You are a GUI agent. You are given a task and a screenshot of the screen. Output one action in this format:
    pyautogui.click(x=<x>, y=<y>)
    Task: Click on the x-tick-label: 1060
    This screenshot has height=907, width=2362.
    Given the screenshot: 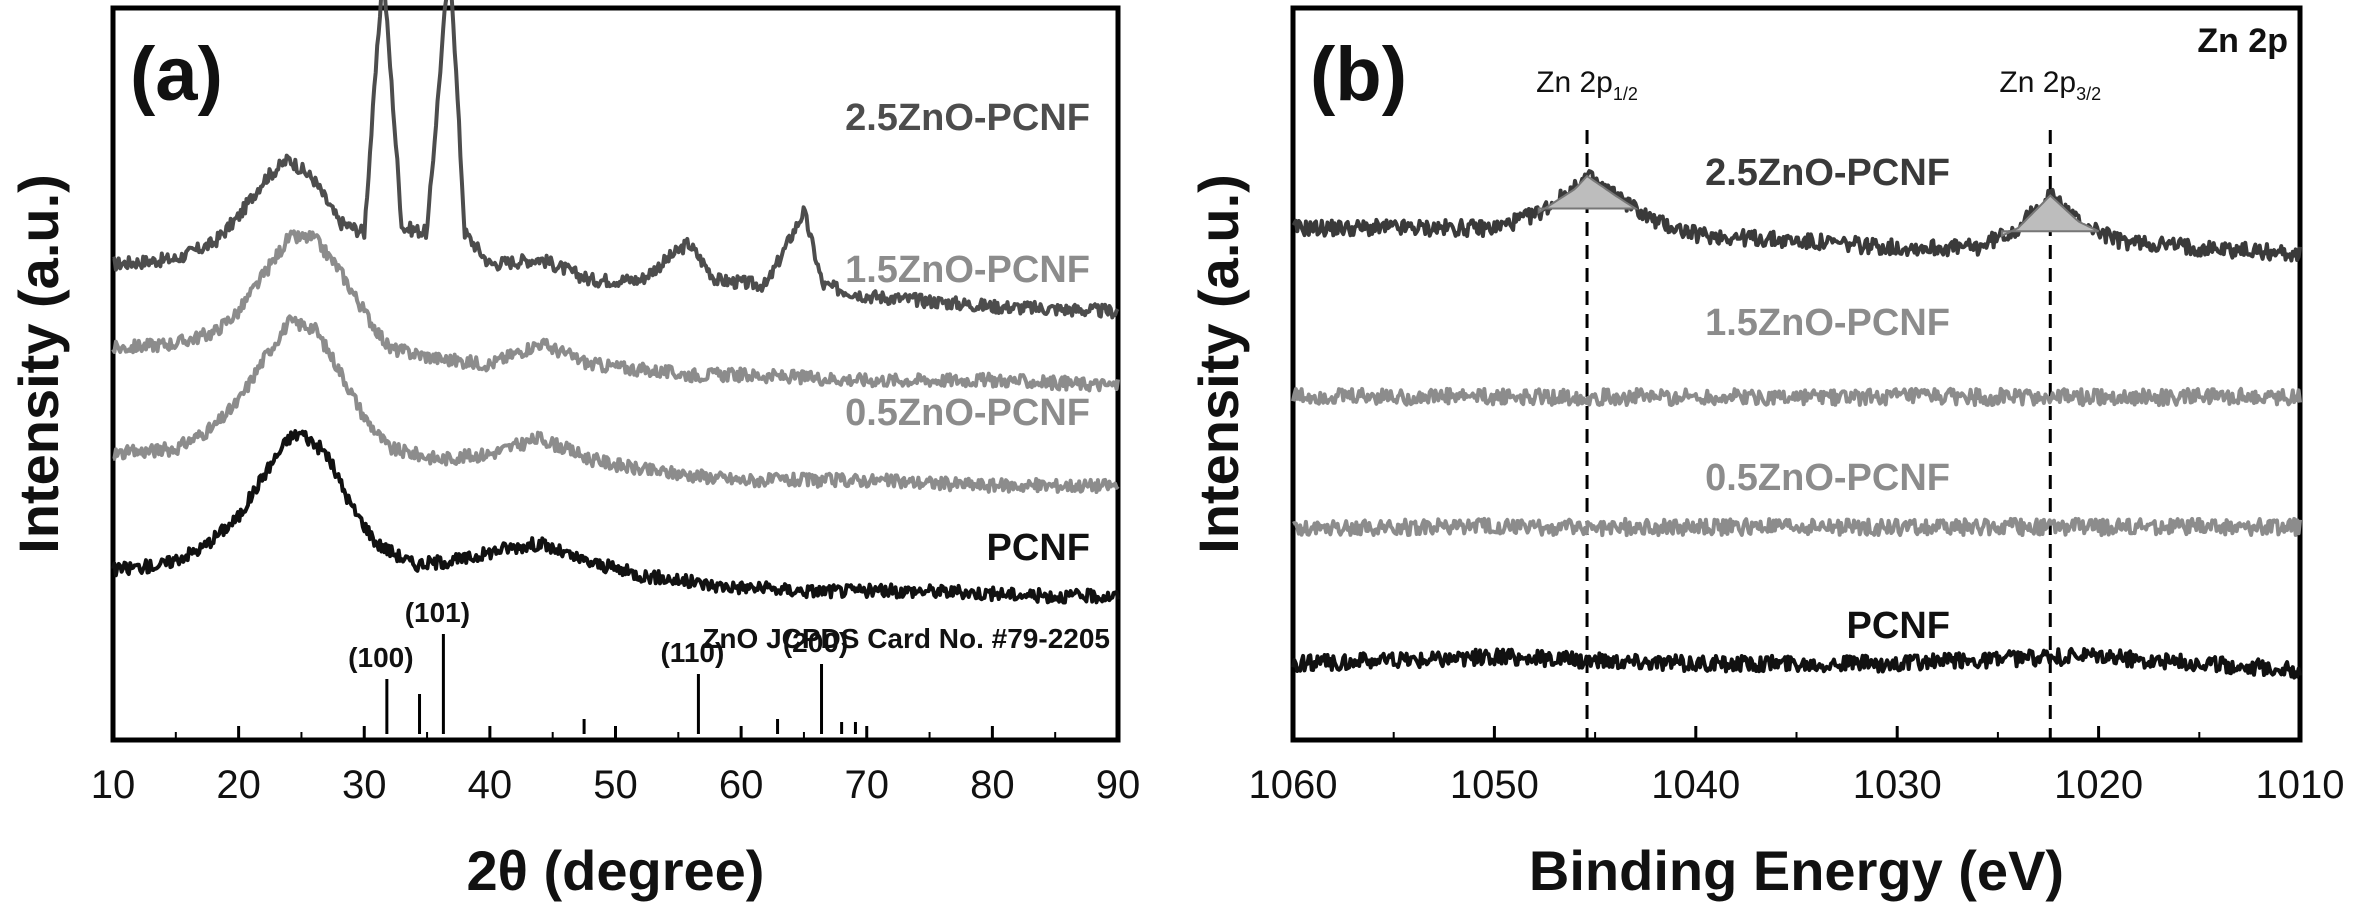 What is the action you would take?
    pyautogui.click(x=1293, y=785)
    